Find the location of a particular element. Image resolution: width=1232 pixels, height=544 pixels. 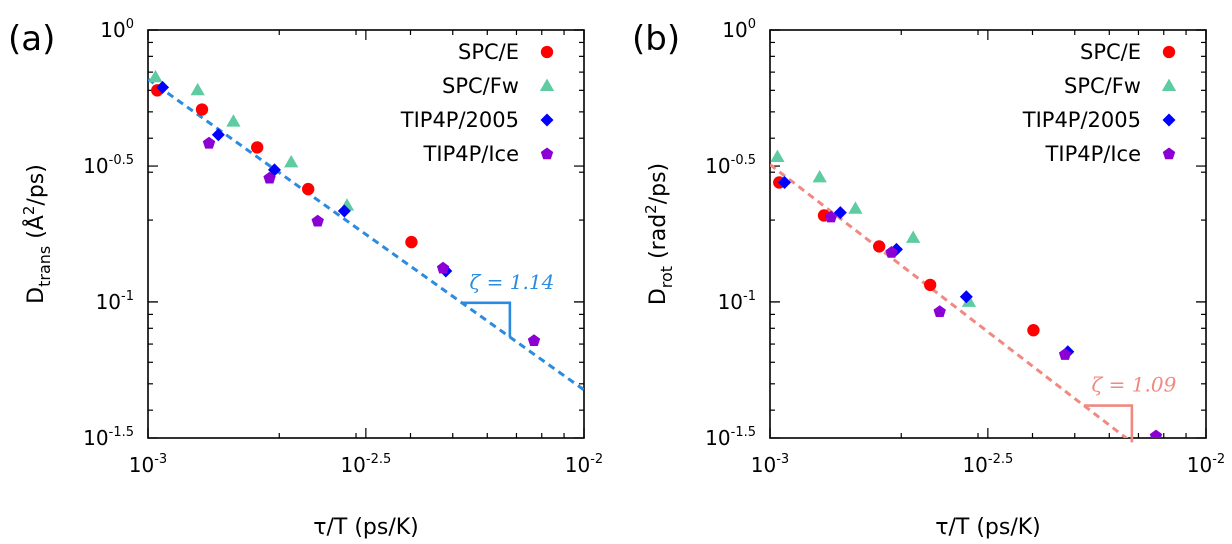

ylabel-sup: 2 is located at coordinates (651, 209).